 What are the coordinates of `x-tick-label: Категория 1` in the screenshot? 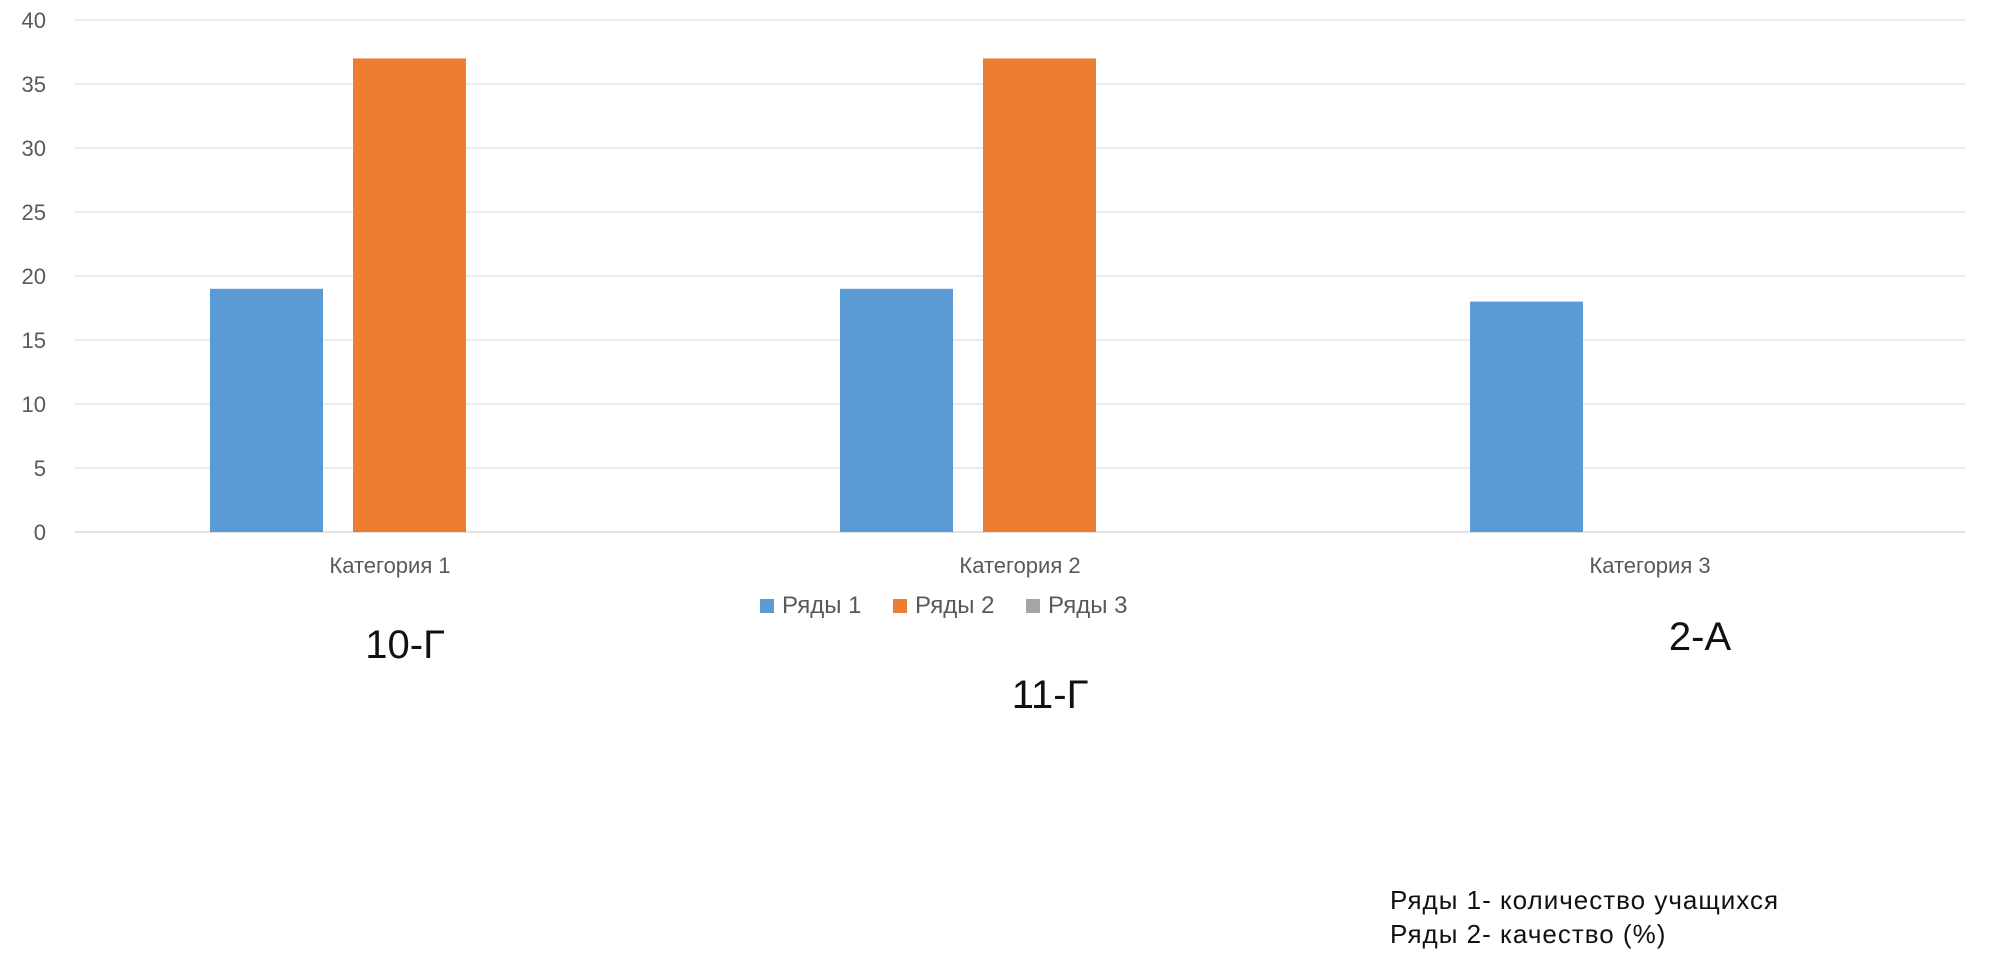 It's located at (389, 565).